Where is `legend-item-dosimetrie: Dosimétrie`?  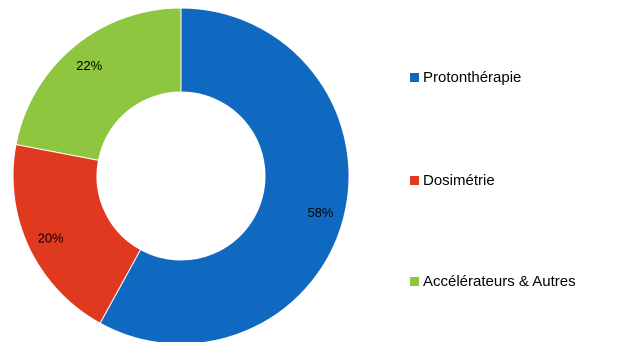
legend-item-dosimetrie: Dosimétrie is located at coordinates (452, 180).